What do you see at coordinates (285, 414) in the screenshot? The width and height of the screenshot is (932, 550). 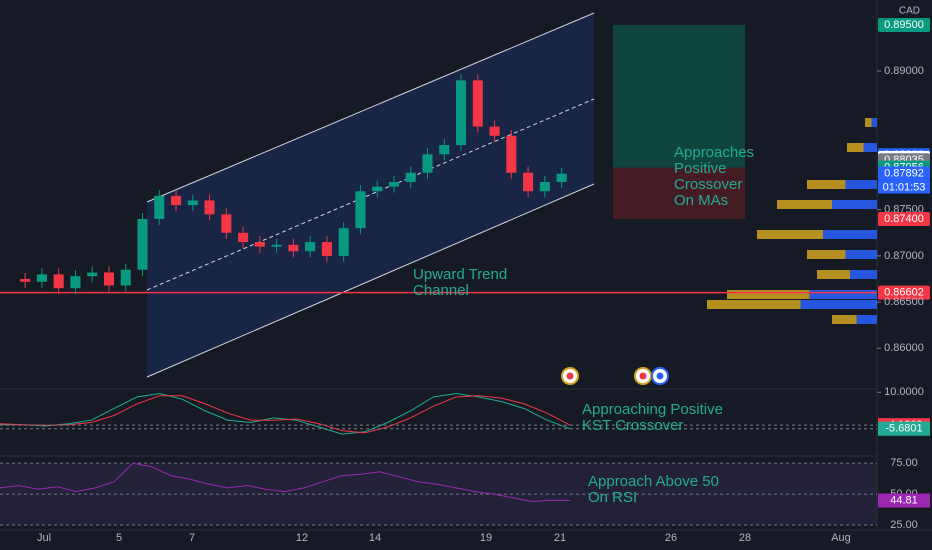 I see `kst-line` at bounding box center [285, 414].